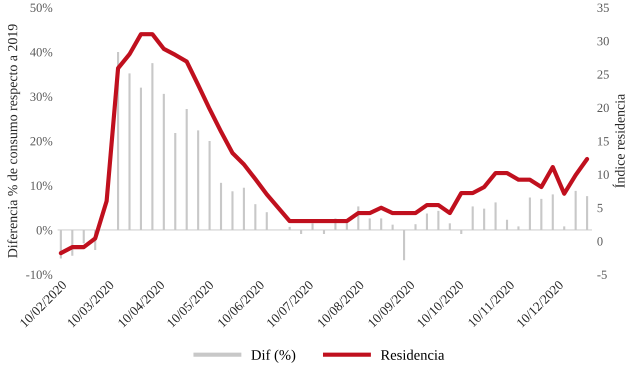 The image size is (640, 376). I want to click on y-tick-label: 40%, so click(41, 52).